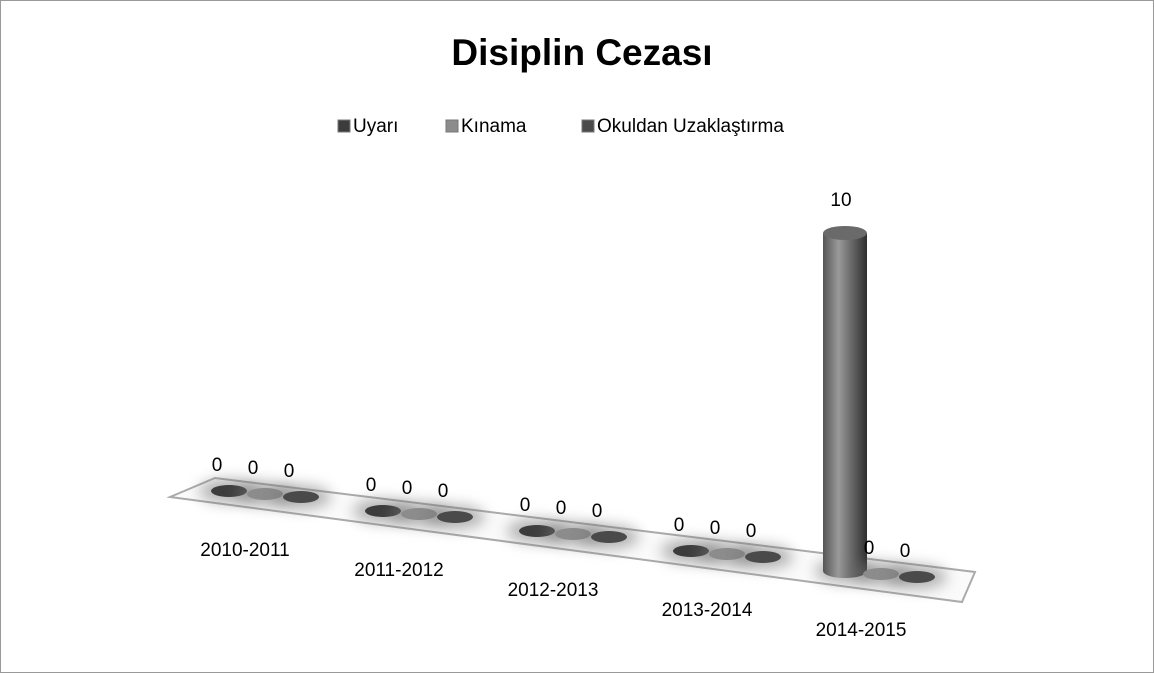 This screenshot has height=673, width=1154. I want to click on x-tick-label: 2013-2014, so click(707, 610).